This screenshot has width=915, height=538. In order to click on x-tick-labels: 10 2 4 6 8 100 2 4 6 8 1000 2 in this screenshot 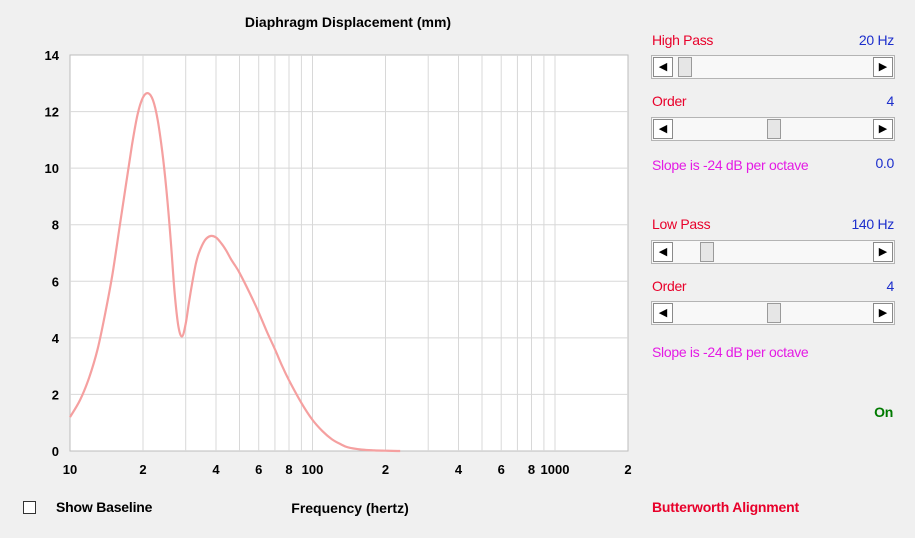, I will do `click(347, 469)`.